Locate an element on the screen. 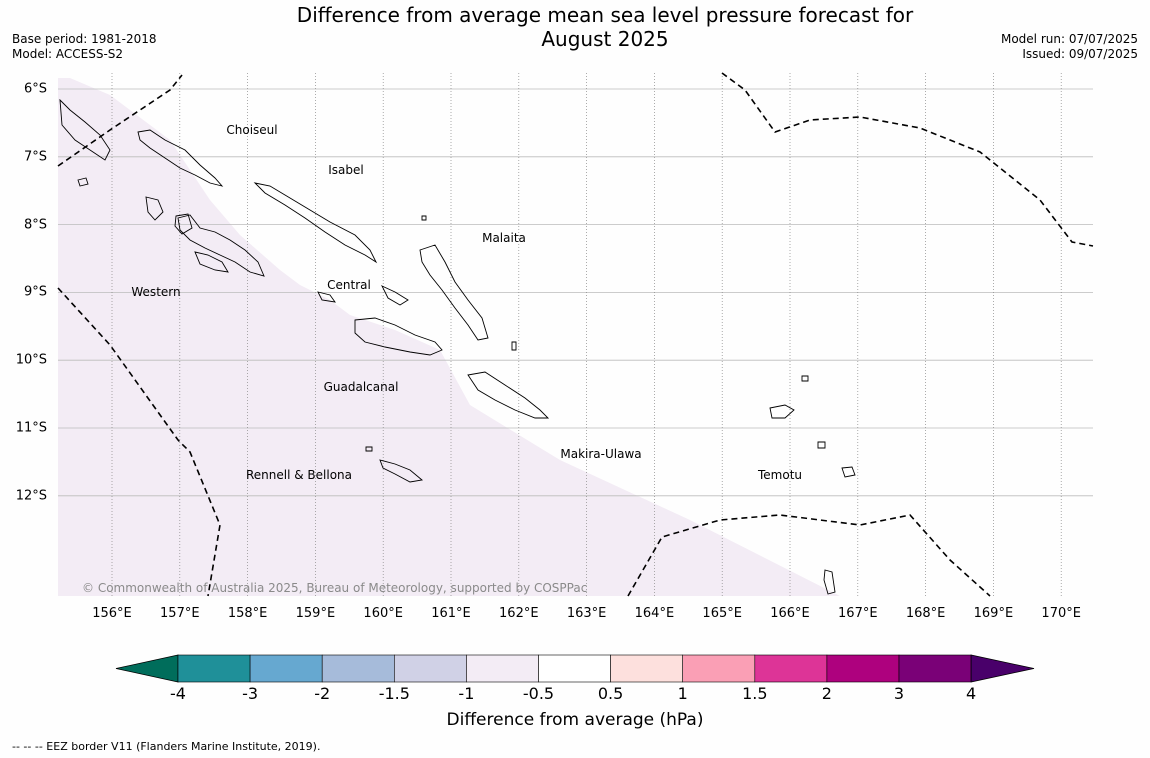 The width and height of the screenshot is (1150, 758). colorbar-tick-label: -1.5 is located at coordinates (394, 693).